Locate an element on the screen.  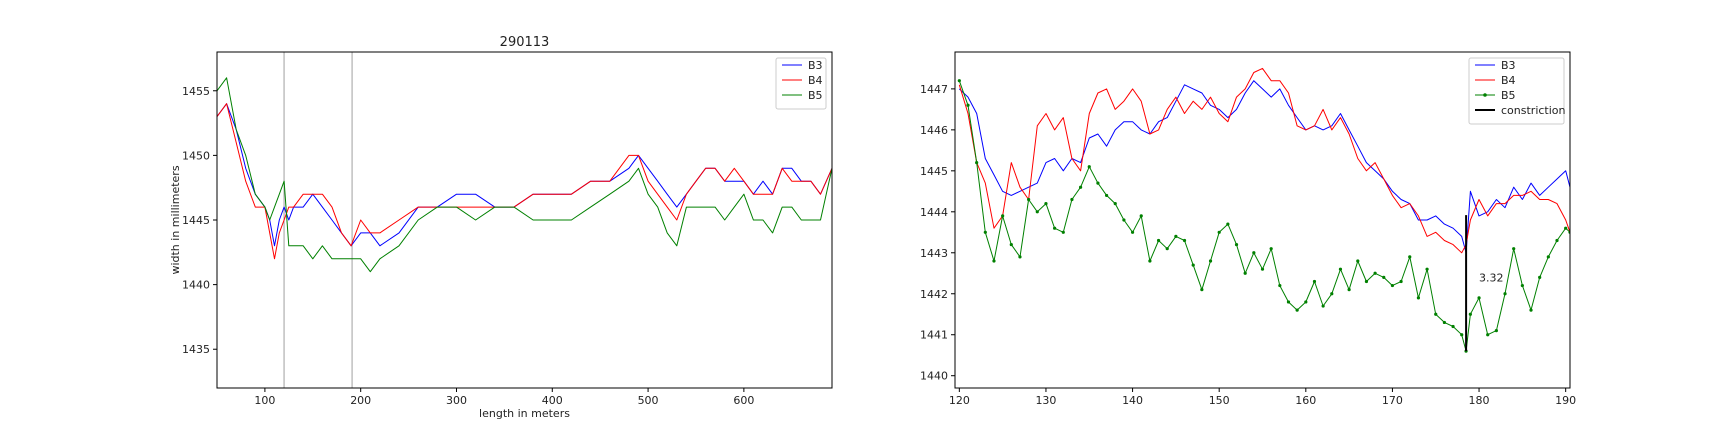
left-legend-label-b3: B3 is located at coordinates (815, 65).